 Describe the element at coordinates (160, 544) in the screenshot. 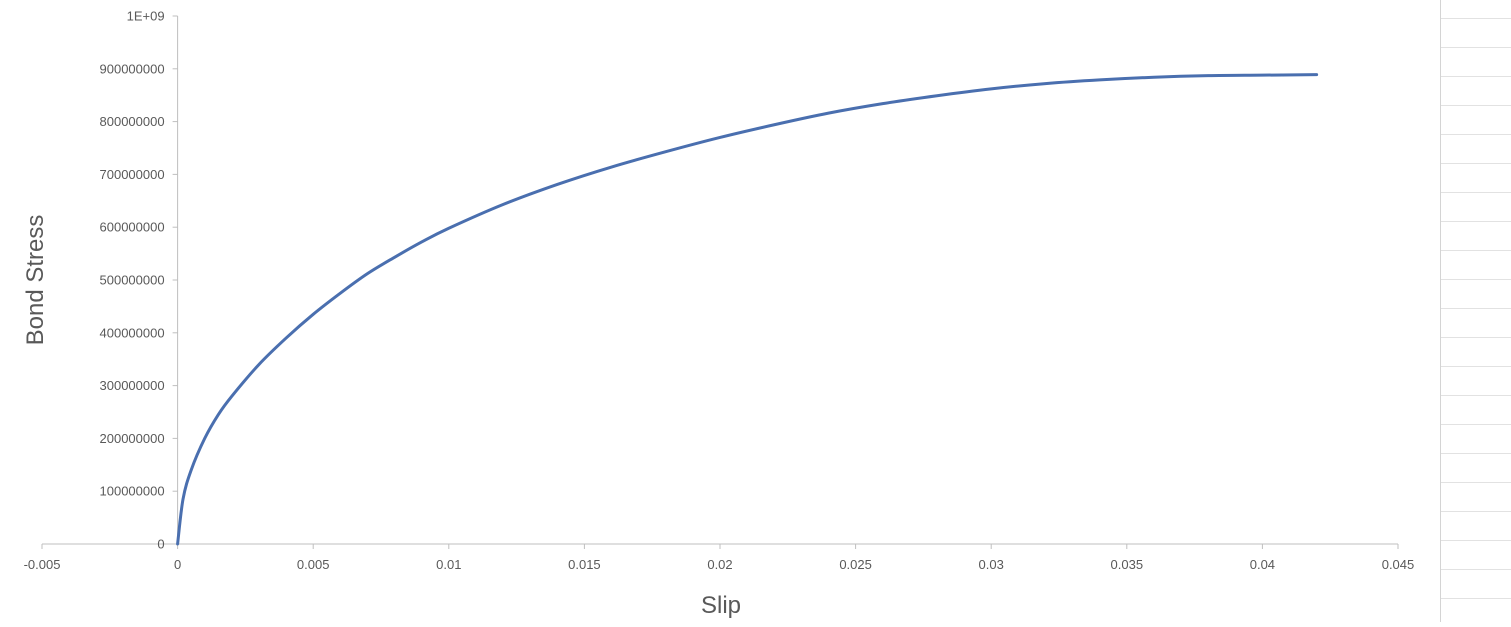

I see `y-tick-label: 0` at that location.